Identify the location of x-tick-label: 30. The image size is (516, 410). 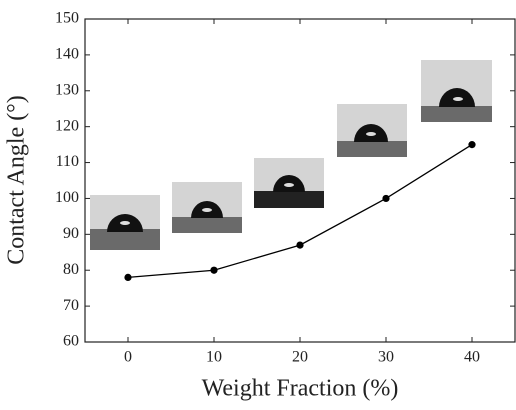
(386, 357).